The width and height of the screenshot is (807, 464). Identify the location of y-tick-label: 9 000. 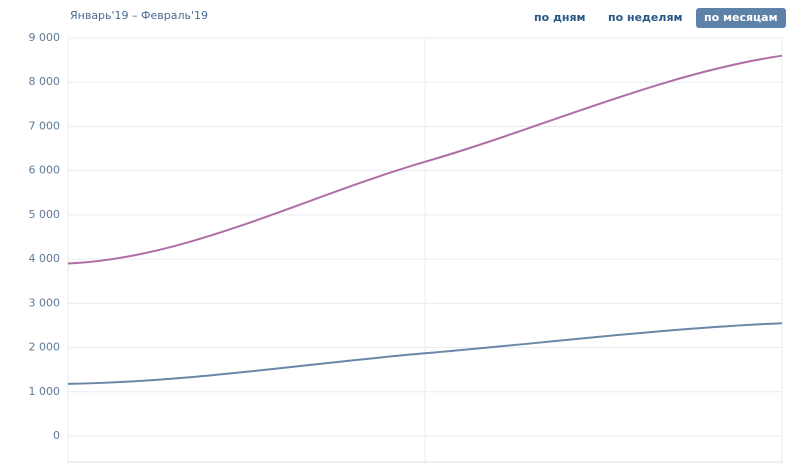
(45, 37).